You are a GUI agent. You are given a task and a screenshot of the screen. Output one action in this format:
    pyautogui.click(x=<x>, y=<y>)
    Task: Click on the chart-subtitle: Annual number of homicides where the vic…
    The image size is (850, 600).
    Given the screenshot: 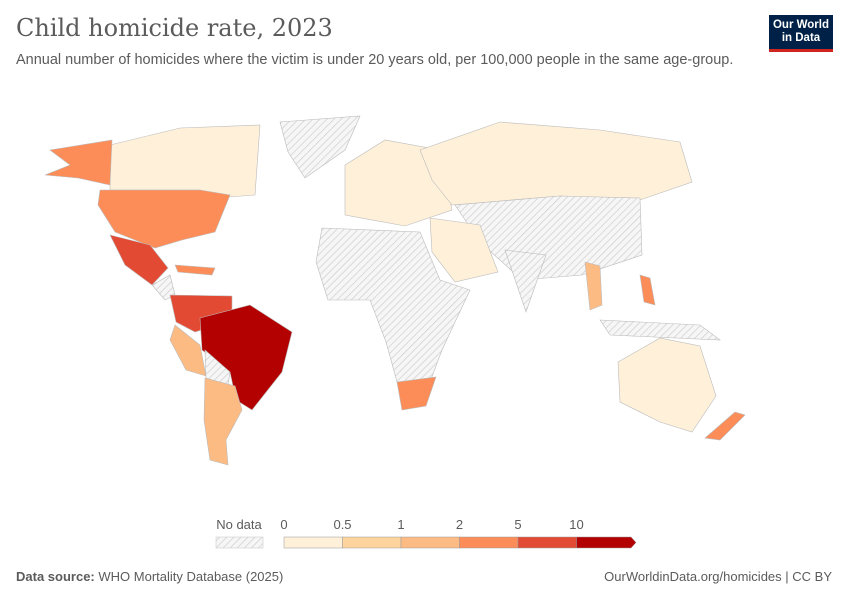 What is the action you would take?
    pyautogui.click(x=375, y=60)
    